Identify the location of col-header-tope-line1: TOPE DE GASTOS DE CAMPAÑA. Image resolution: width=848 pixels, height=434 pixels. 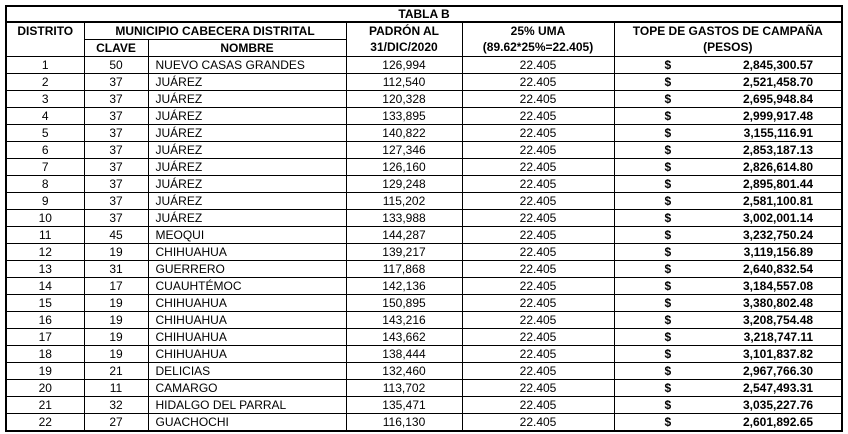
(727, 31).